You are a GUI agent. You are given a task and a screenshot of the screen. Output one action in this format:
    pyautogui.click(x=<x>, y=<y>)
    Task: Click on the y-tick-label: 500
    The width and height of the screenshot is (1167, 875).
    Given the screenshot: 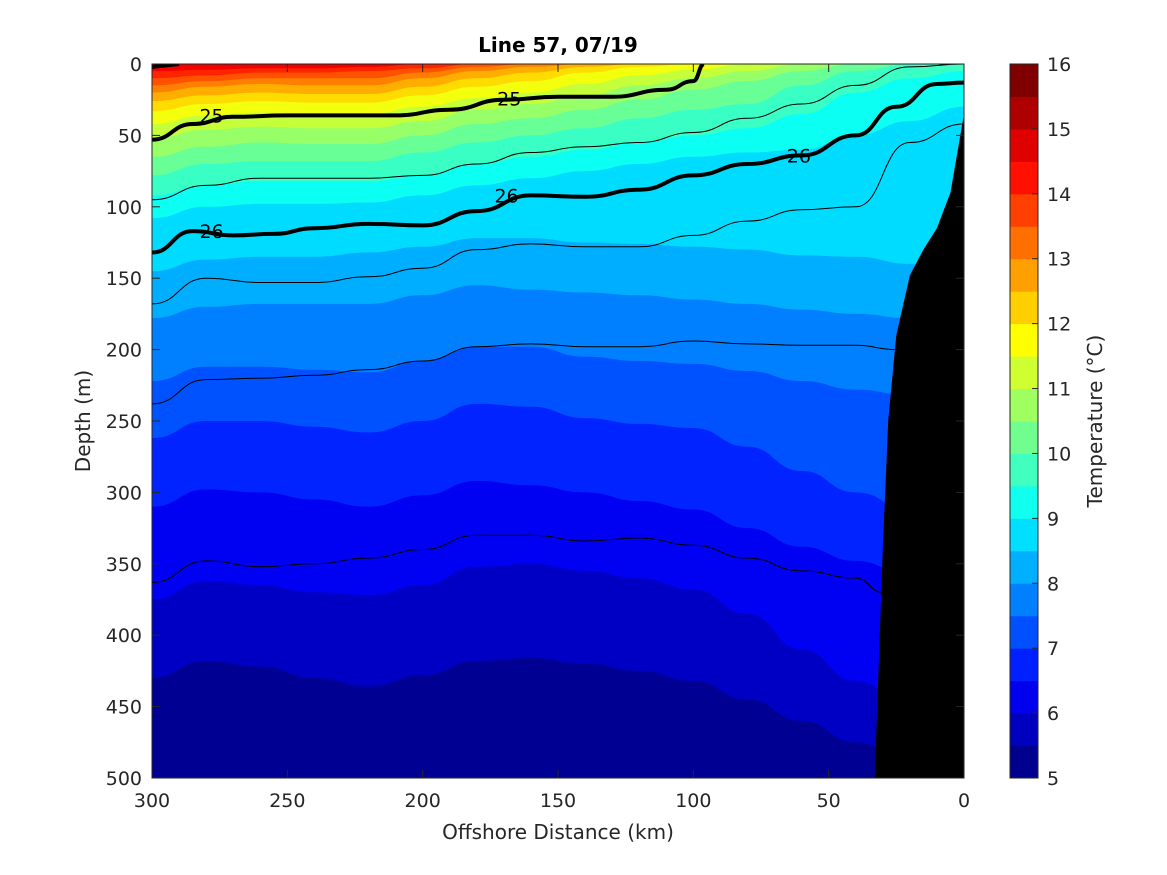 What is the action you would take?
    pyautogui.click(x=124, y=779)
    